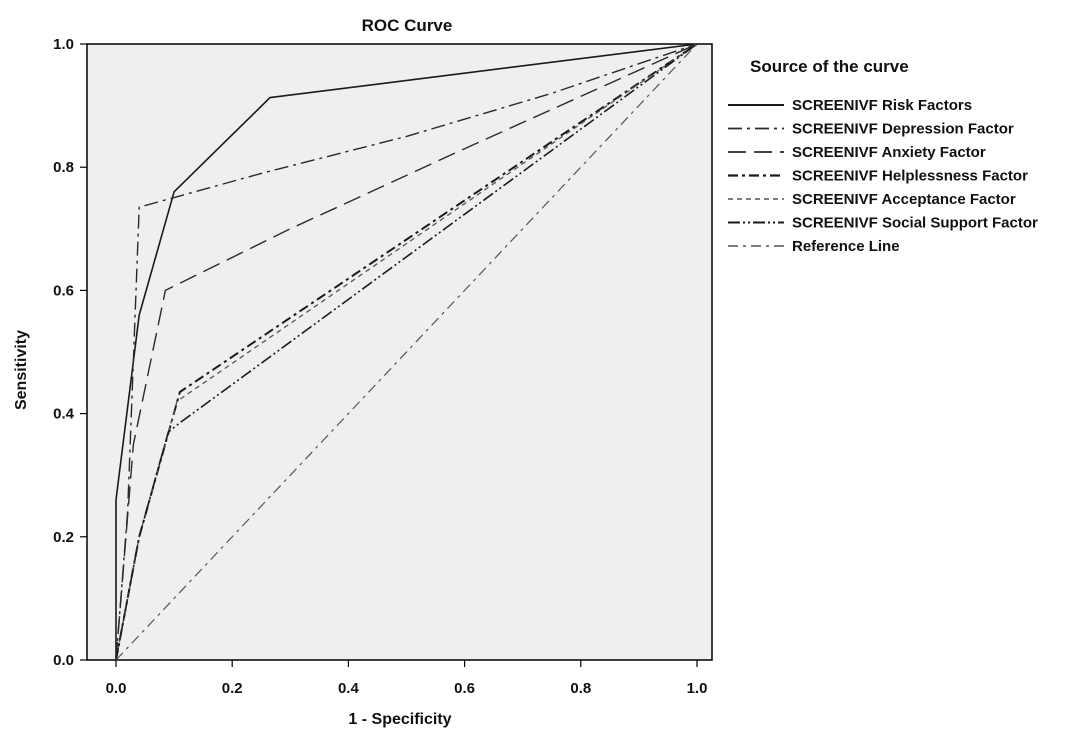 This screenshot has width=1085, height=737. What do you see at coordinates (63, 44) in the screenshot?
I see `y-tick-label: 1.0` at bounding box center [63, 44].